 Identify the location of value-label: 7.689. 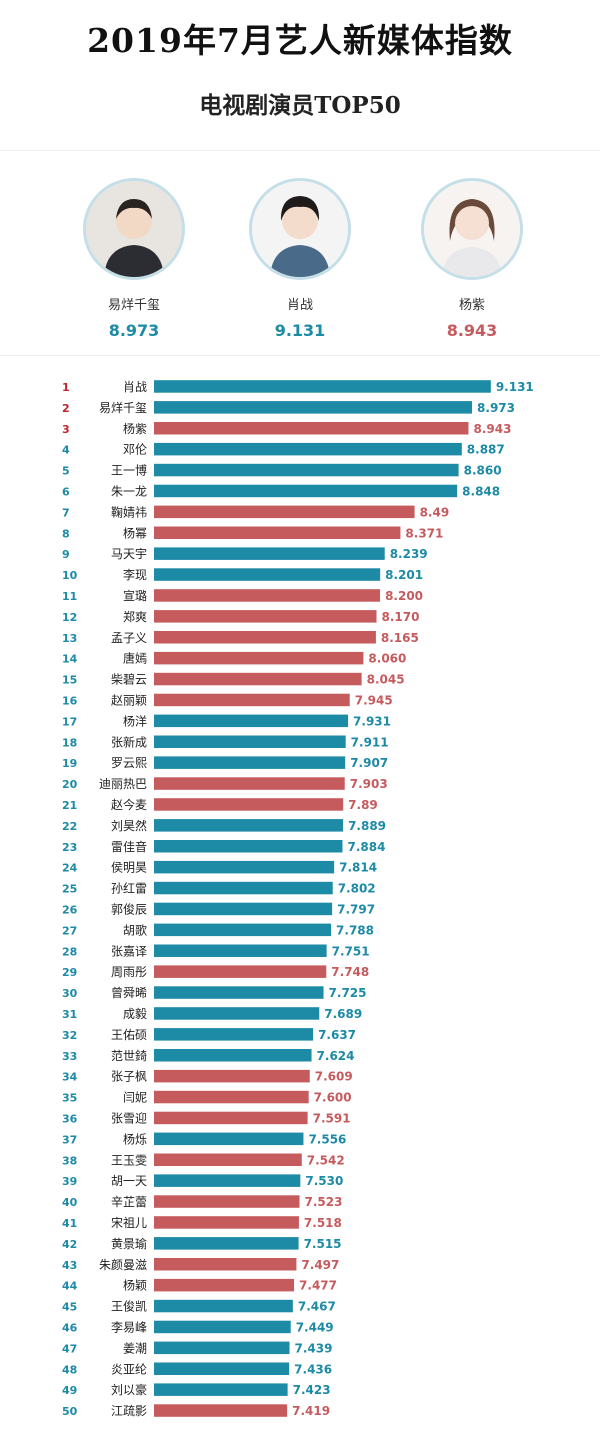
(343, 1014).